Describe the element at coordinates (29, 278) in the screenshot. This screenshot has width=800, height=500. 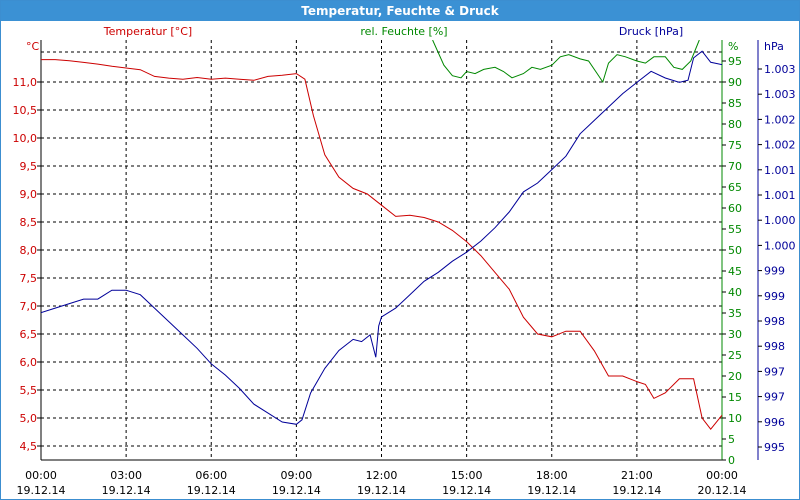
I see `temperature-tick-label: 7,5` at that location.